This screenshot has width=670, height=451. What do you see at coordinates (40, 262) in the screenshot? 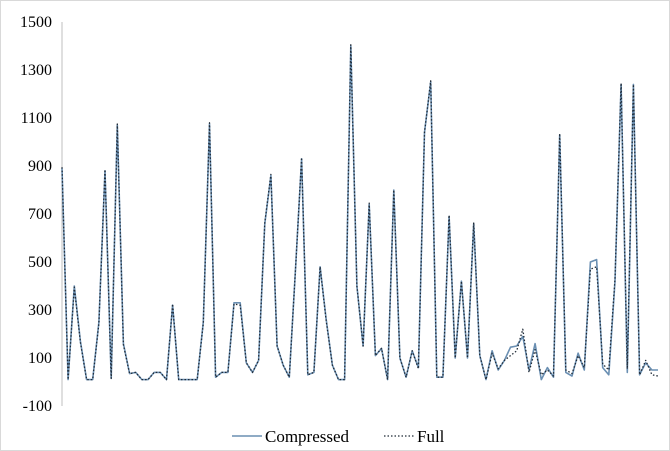
I see `y-tick-label: 500` at bounding box center [40, 262].